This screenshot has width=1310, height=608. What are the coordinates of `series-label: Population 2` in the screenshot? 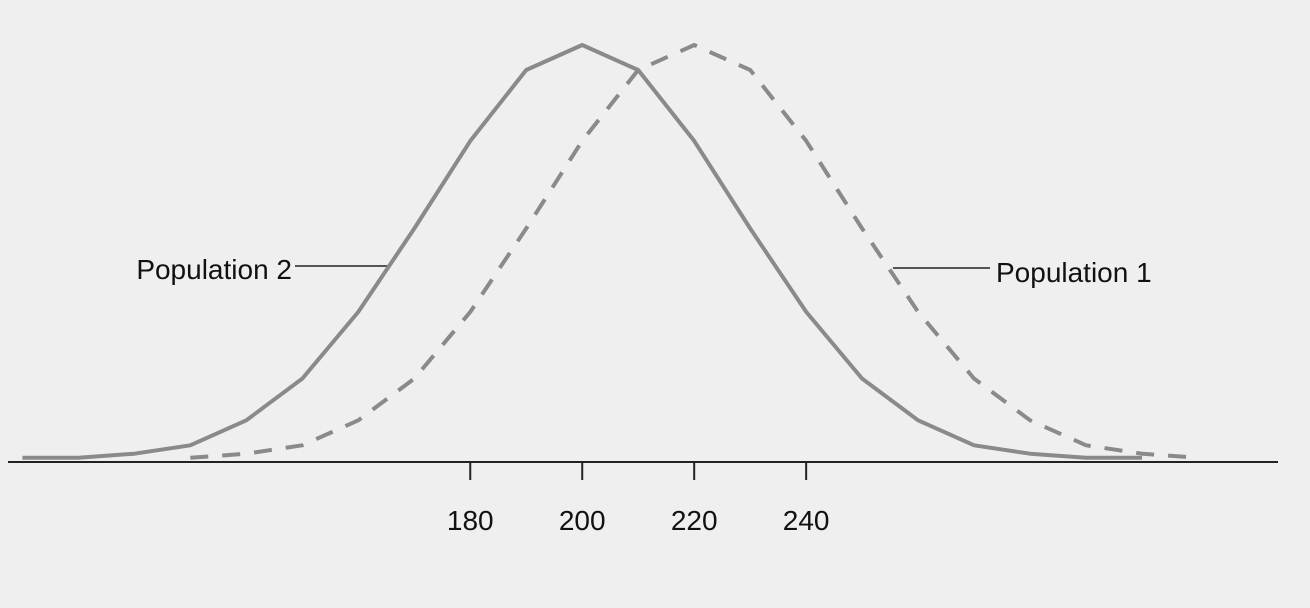 It's located at (214, 269).